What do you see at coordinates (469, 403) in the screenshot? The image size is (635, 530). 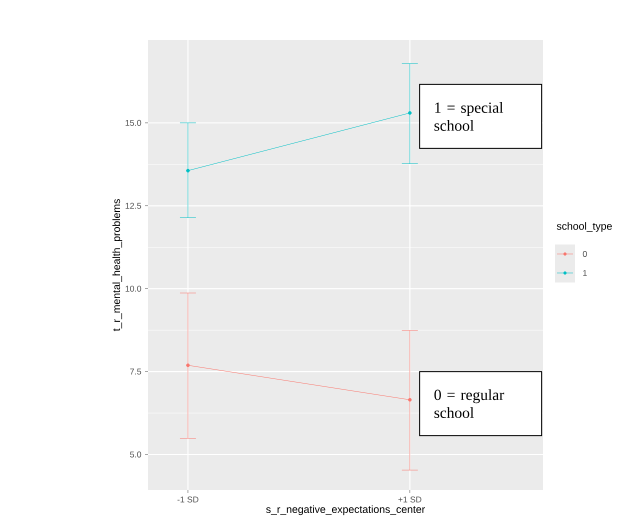 I see `annotation: 0 = regular school` at bounding box center [469, 403].